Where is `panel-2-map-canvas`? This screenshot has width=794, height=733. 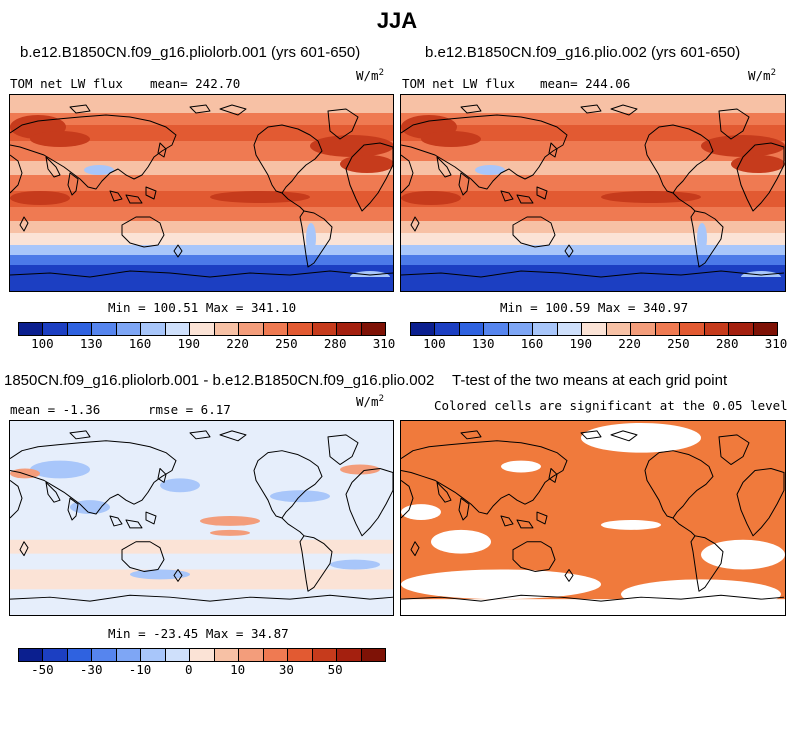
panel-2-map-canvas is located at coordinates (593, 193).